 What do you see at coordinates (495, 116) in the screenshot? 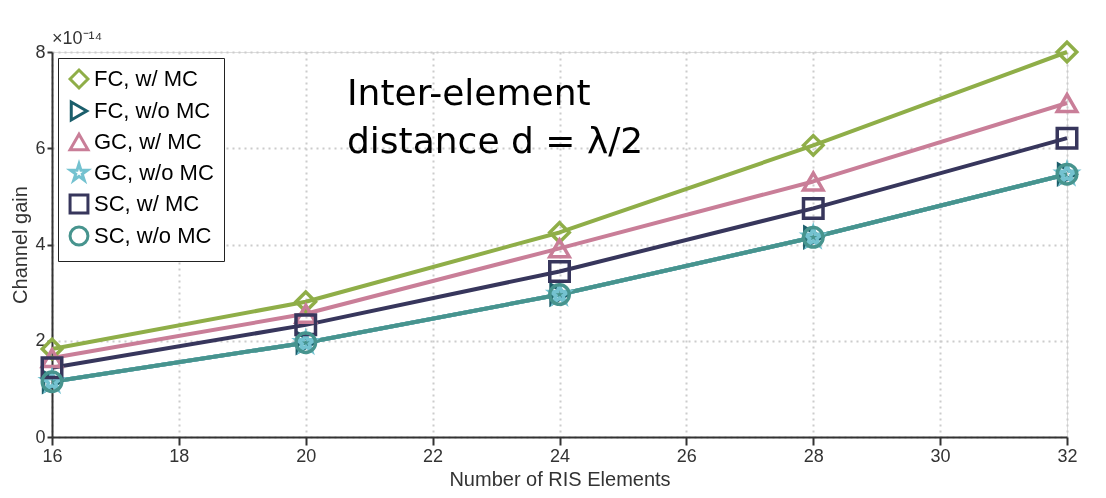
I see `annotation: Inter-element distance d = λ/2` at bounding box center [495, 116].